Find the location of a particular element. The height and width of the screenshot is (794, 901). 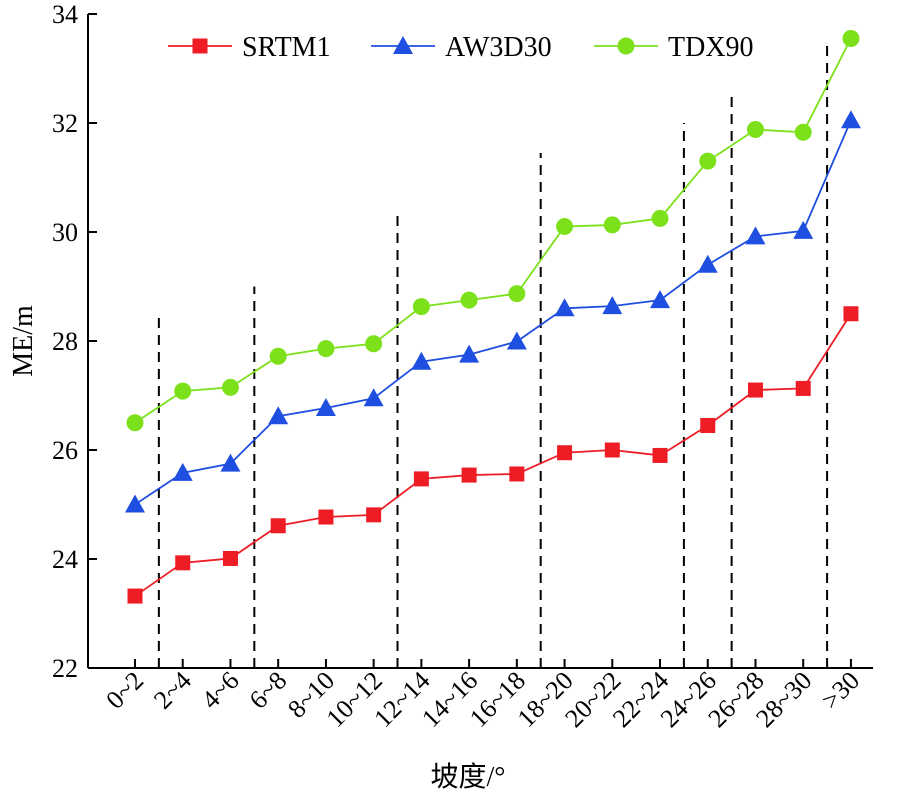

legend-item-srtm1: SRTM1 is located at coordinates (249, 47).